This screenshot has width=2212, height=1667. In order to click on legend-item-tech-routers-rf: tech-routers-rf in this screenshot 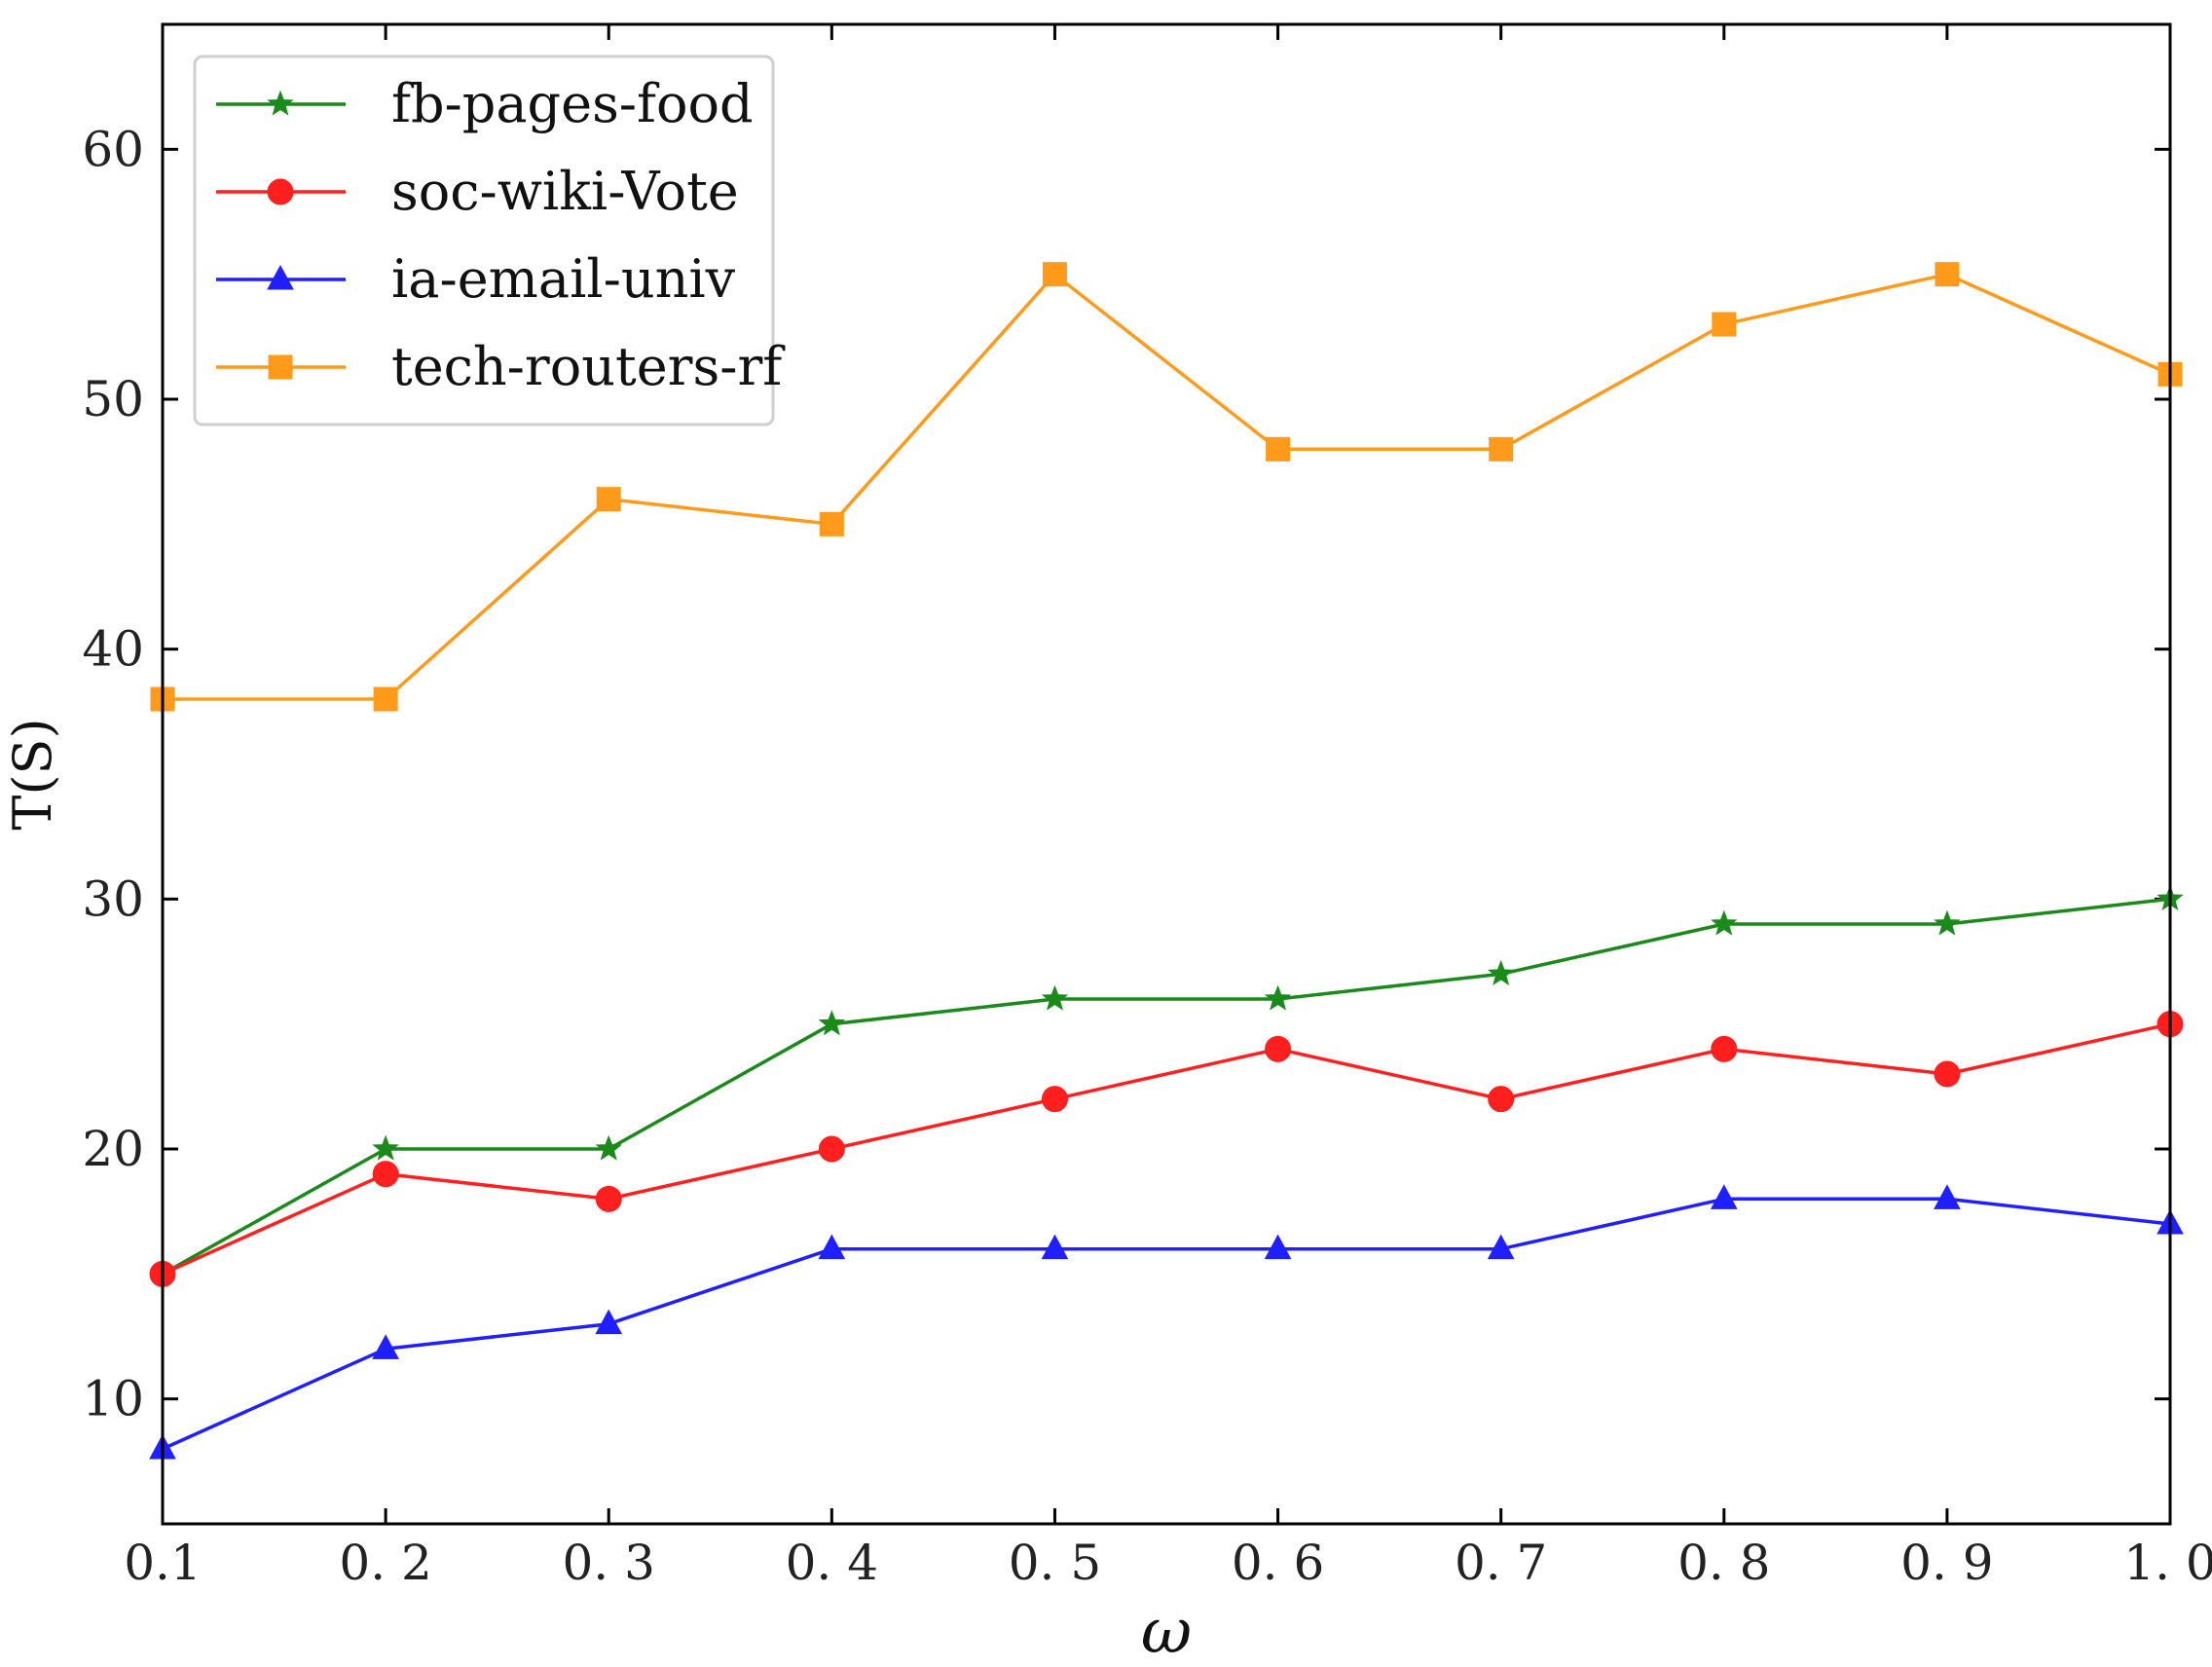, I will do `click(501, 367)`.